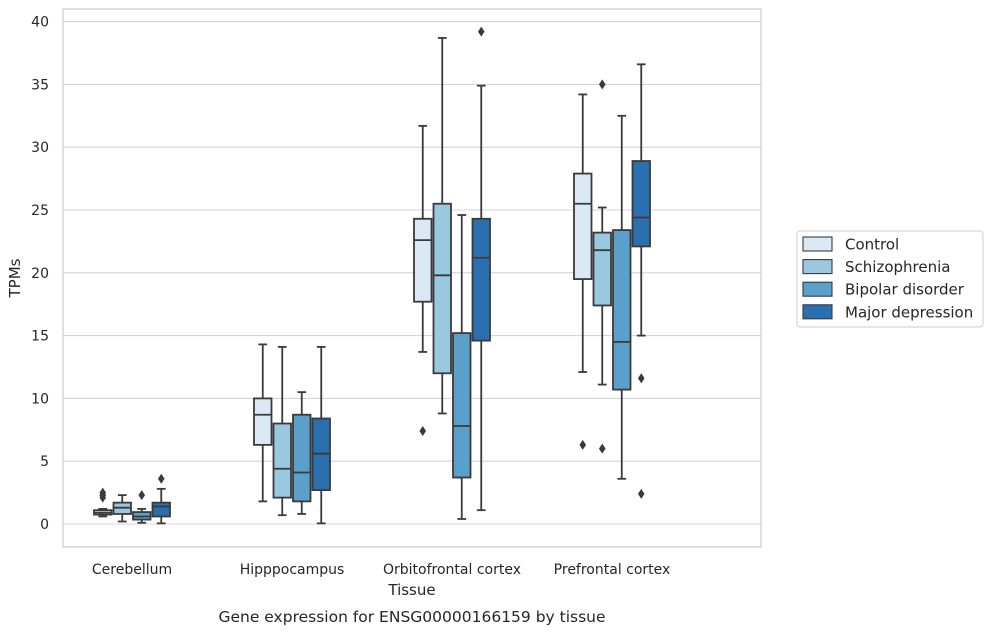 This screenshot has height=634, width=993. Describe the element at coordinates (40, 148) in the screenshot. I see `y-tick-label: 30` at that location.